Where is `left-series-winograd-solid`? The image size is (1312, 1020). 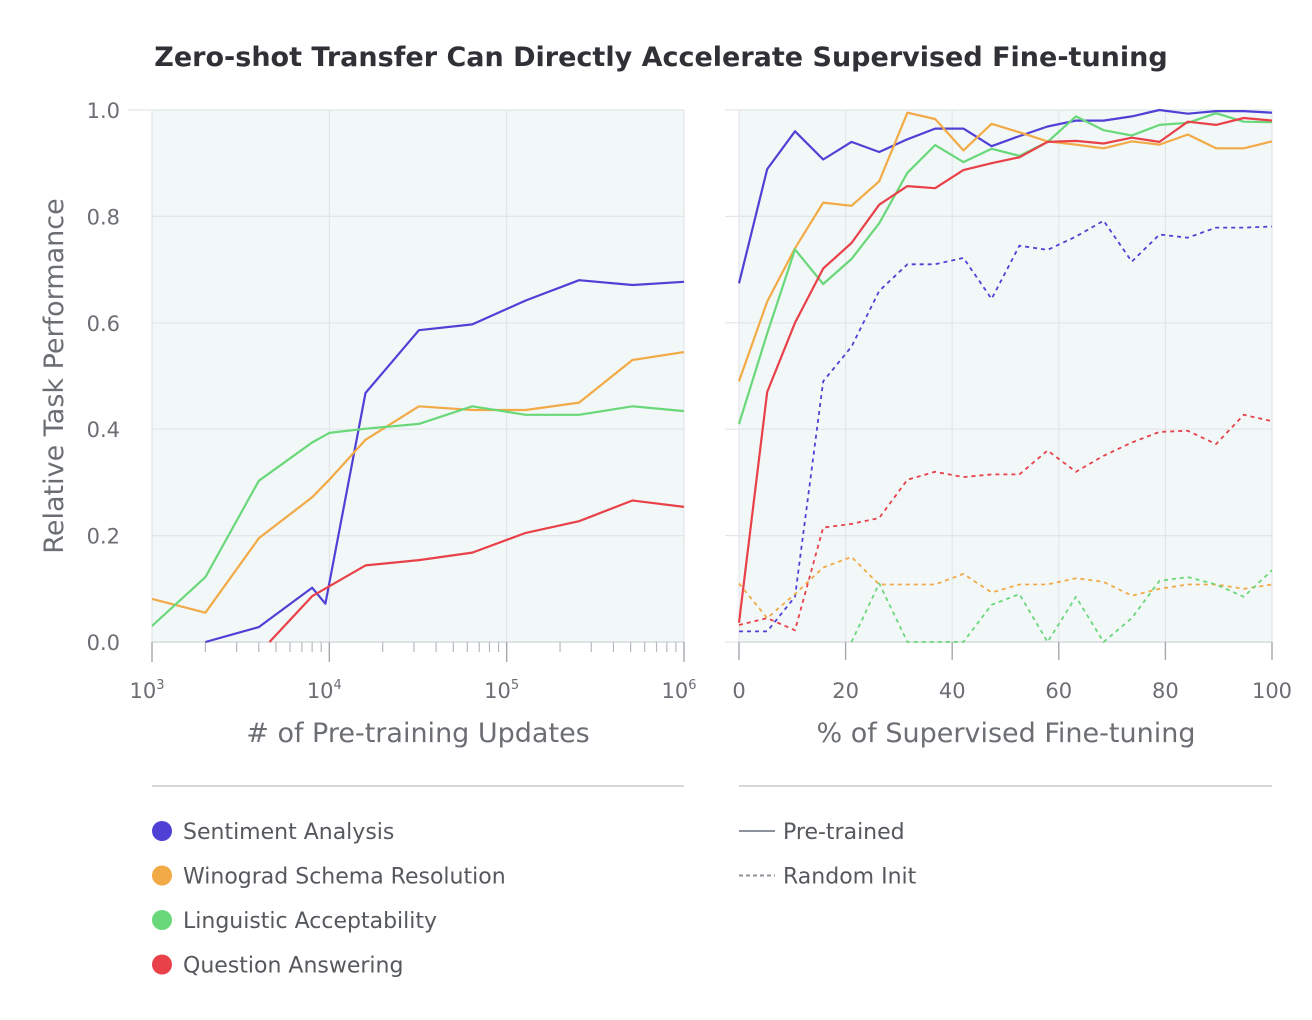 left-series-winograd-solid is located at coordinates (418, 482).